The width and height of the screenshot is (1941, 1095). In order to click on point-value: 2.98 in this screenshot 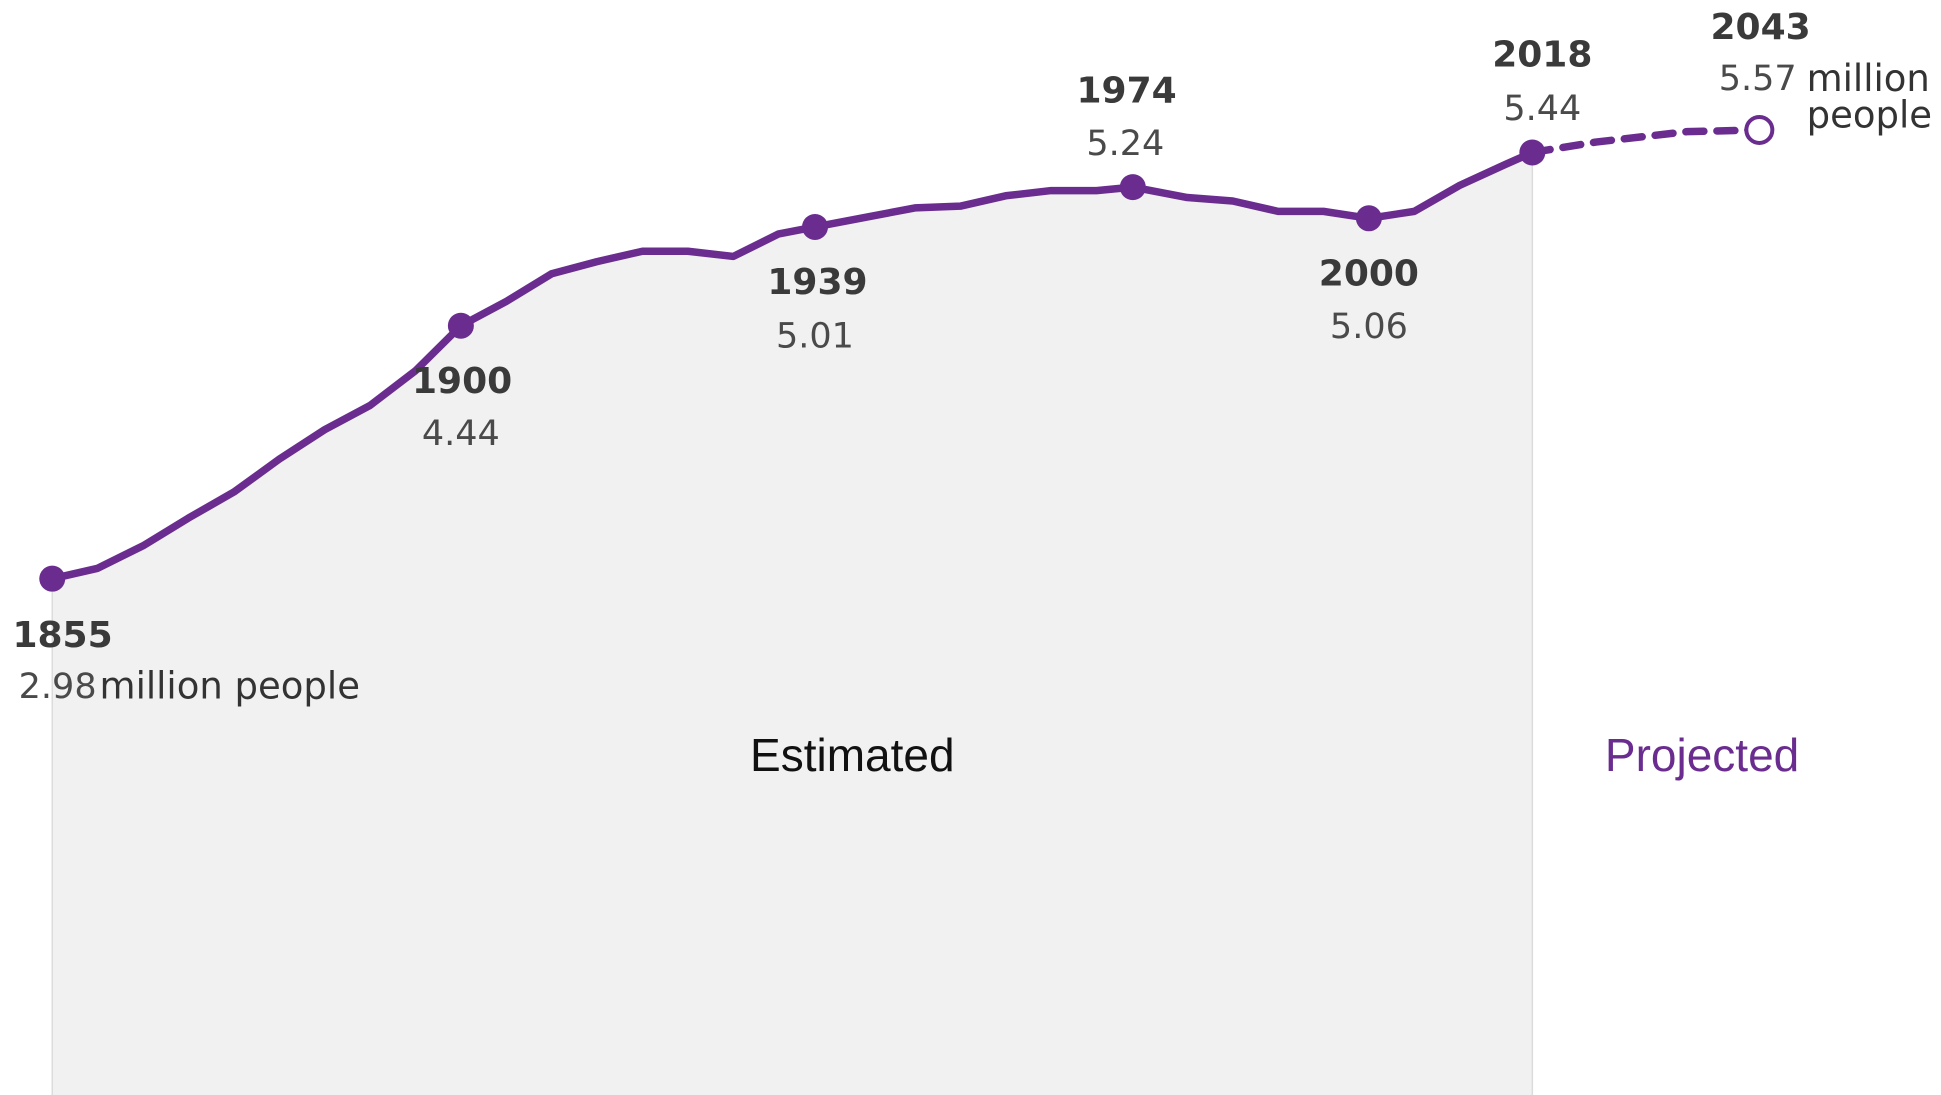, I will do `click(58, 687)`.